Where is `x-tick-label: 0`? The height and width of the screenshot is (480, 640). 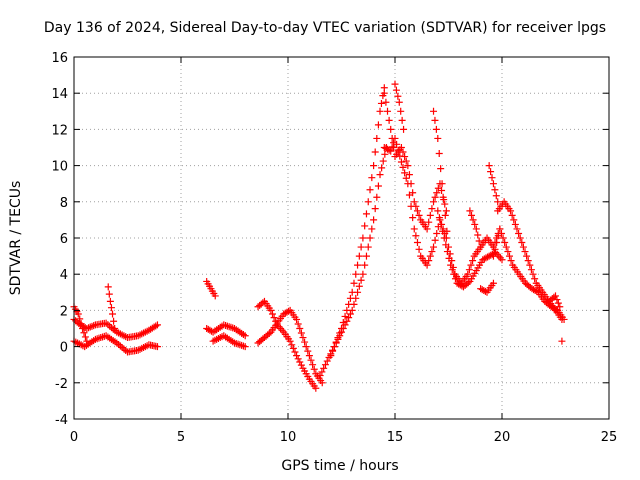
x-tick-label: 0 is located at coordinates (74, 437).